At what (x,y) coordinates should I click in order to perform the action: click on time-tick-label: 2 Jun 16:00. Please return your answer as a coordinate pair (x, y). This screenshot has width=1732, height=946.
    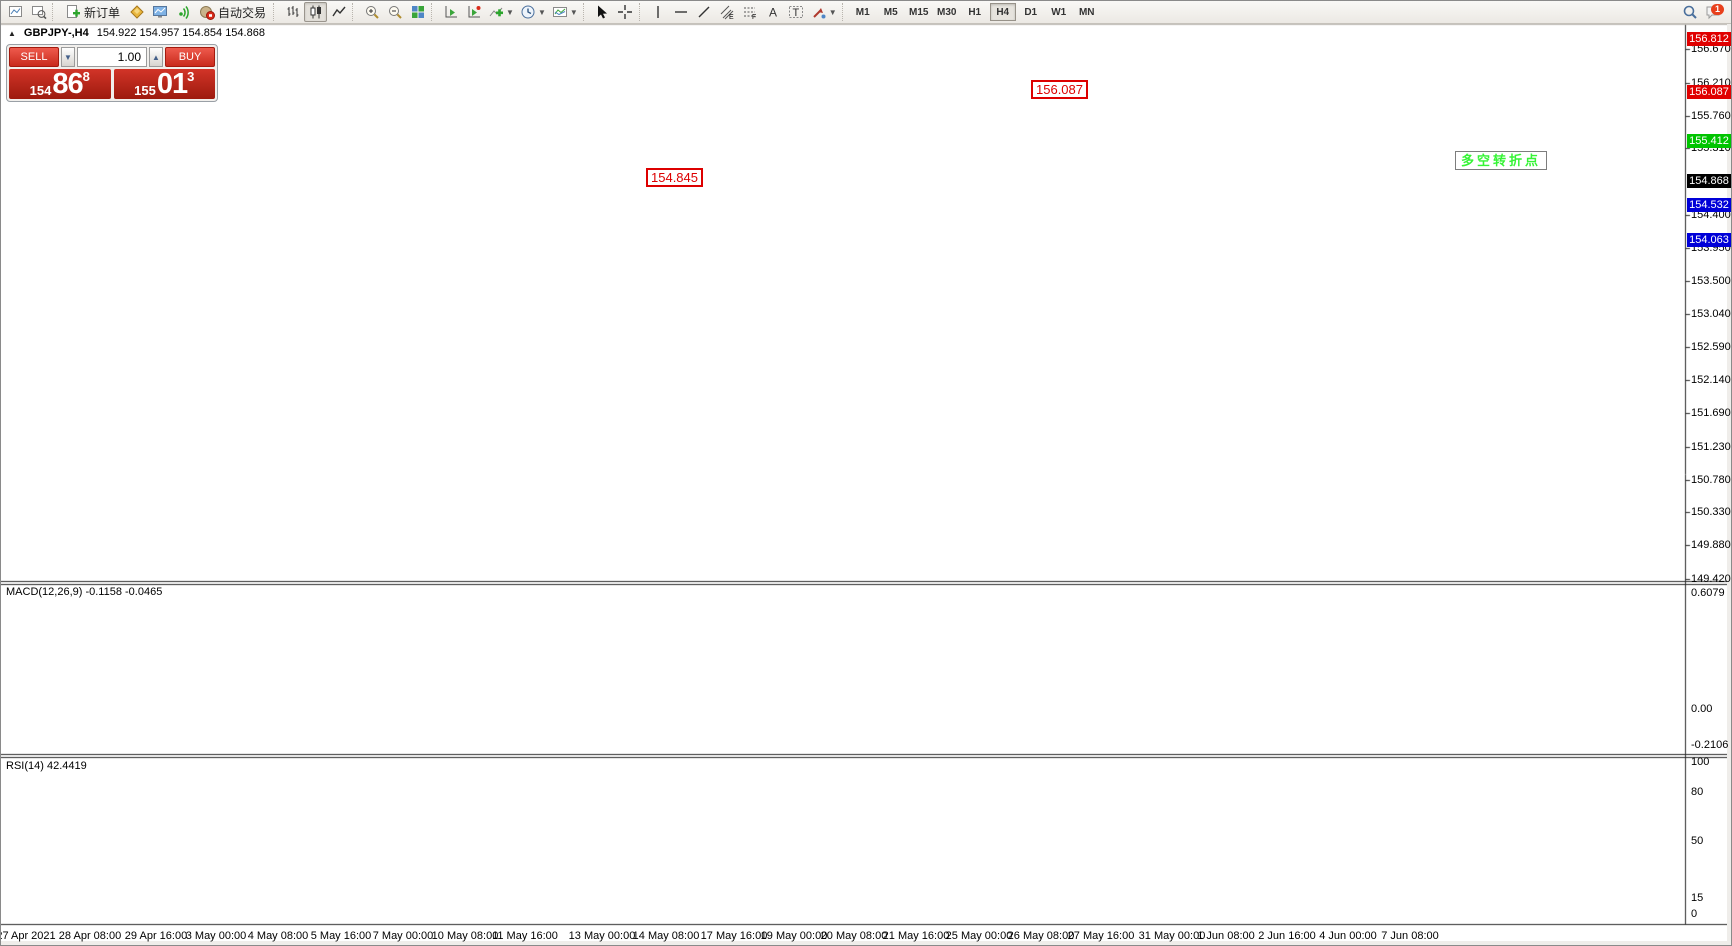
    Looking at the image, I should click on (1287, 936).